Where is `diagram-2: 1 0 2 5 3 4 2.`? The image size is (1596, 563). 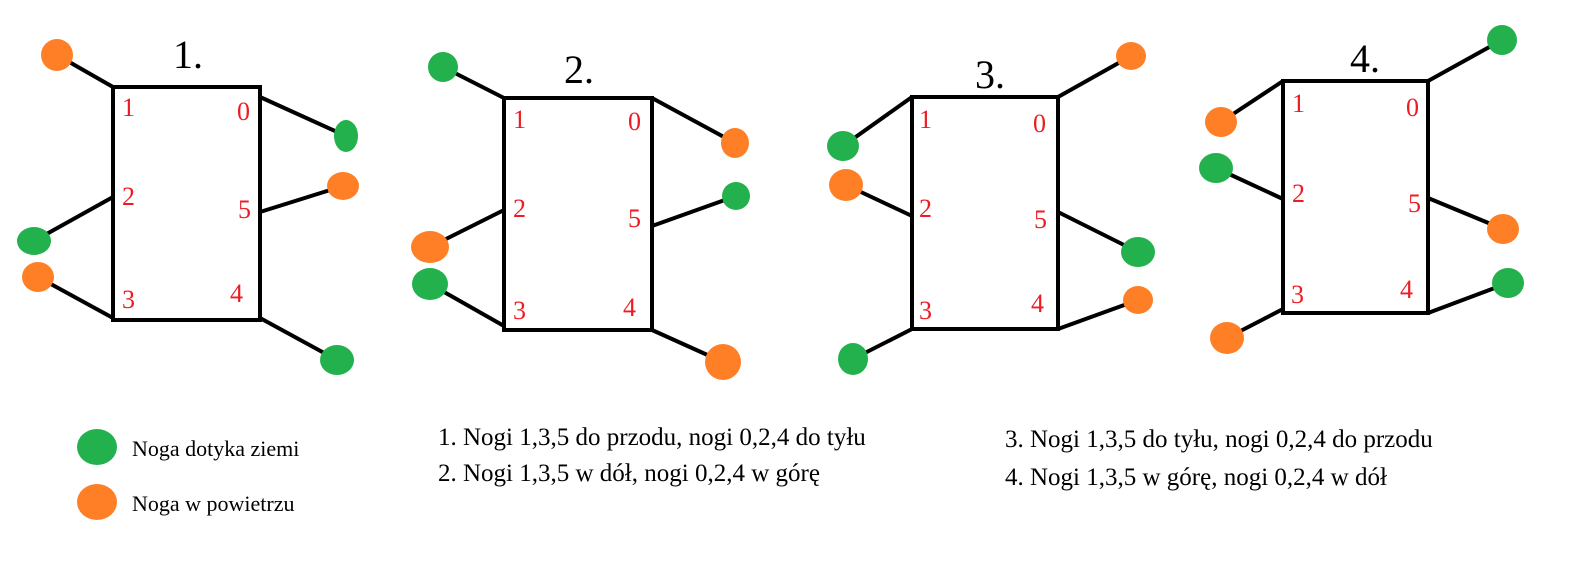
diagram-2: 1 0 2 5 3 4 2. is located at coordinates (580, 213).